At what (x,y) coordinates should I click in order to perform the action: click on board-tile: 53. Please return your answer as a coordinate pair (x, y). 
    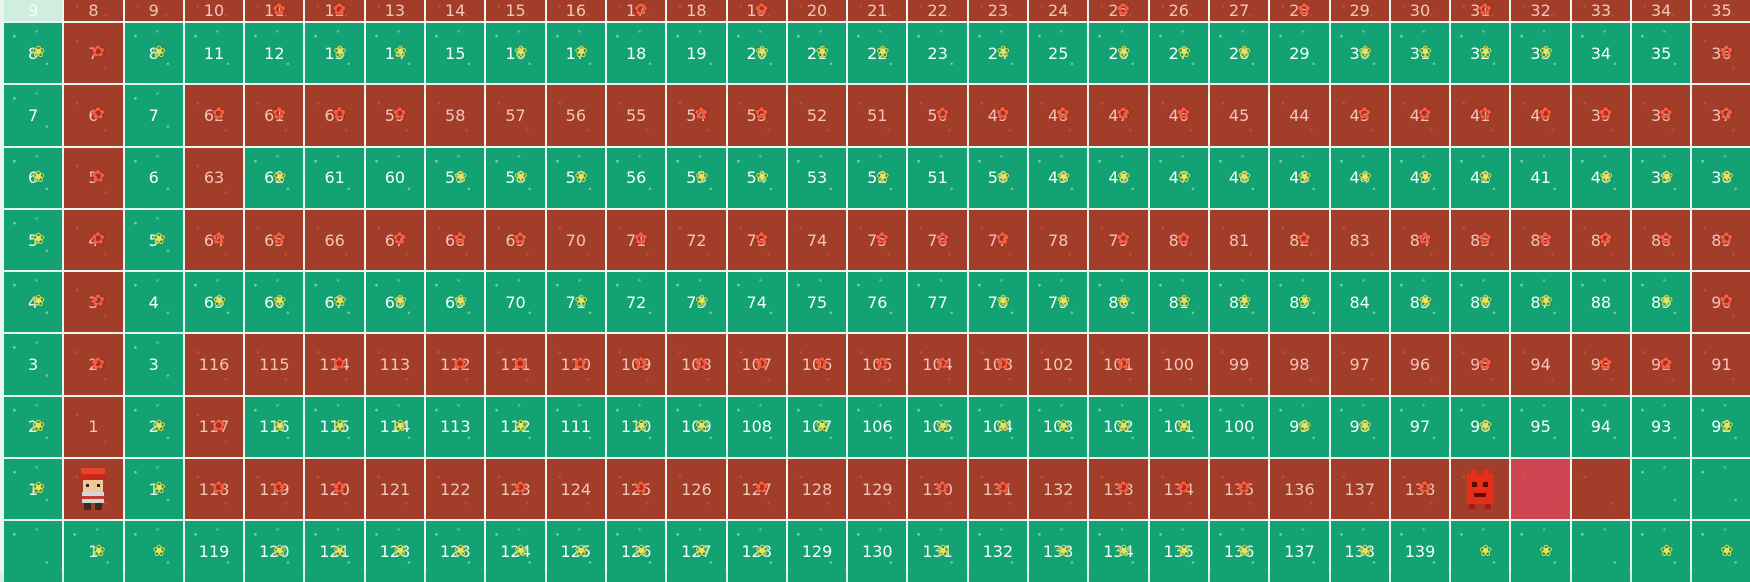
    Looking at the image, I should click on (817, 177).